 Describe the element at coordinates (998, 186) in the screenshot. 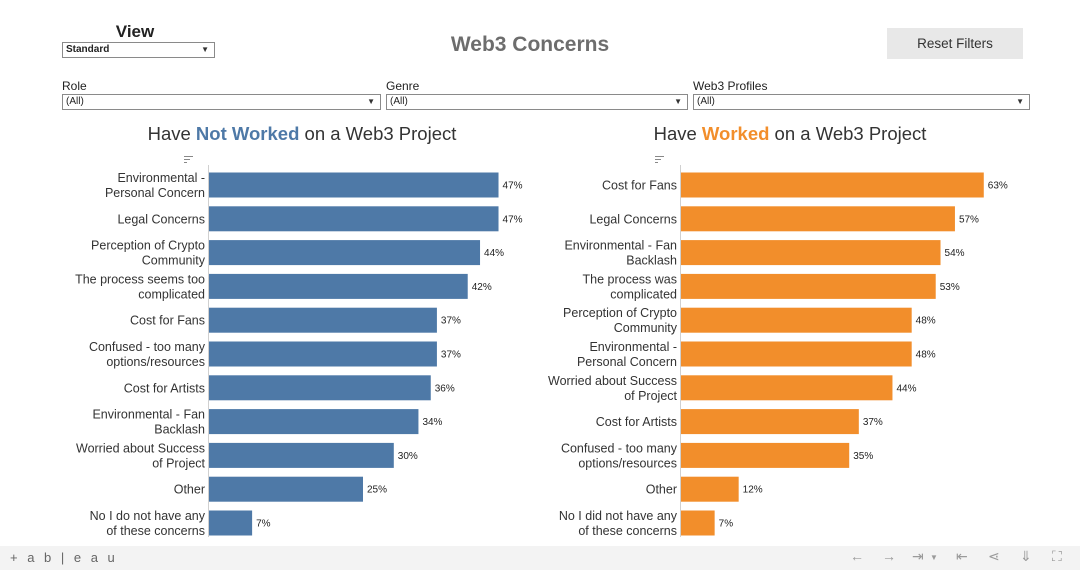

I see `data-label: 63%` at that location.